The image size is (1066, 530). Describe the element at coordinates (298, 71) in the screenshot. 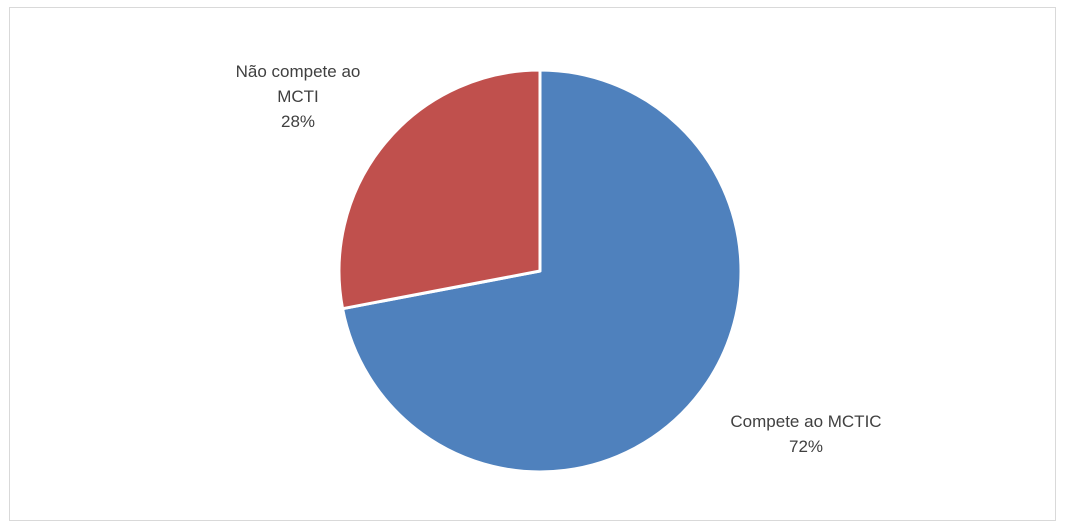

I see `pie-category-label: Não compete ao` at that location.